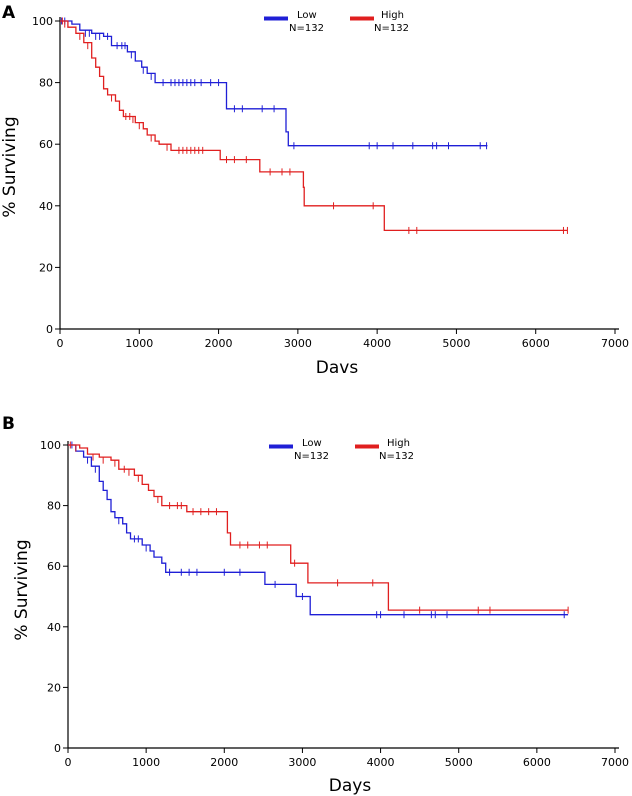 The height and width of the screenshot is (796, 632). I want to click on x-axis-title: Davs, so click(337, 368).